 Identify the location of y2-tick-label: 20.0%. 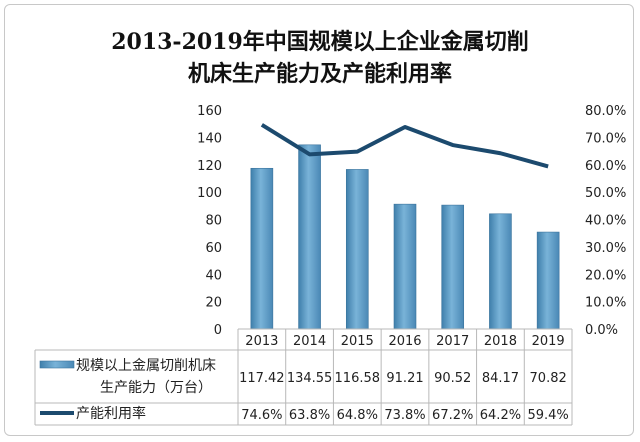
(605, 275).